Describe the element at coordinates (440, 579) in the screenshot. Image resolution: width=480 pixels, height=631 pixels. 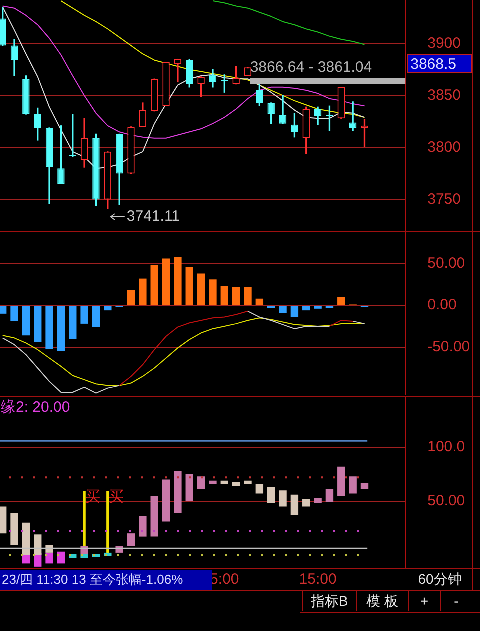
I see `period-label: 60分钟` at that location.